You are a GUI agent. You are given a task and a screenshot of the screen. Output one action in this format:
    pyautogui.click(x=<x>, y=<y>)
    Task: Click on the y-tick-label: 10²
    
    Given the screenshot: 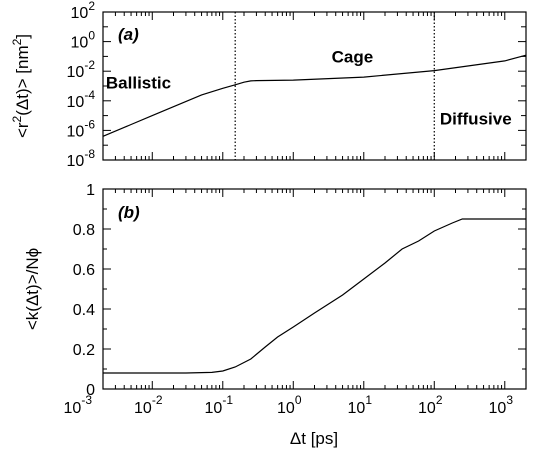 What is the action you would take?
    pyautogui.click(x=83, y=11)
    